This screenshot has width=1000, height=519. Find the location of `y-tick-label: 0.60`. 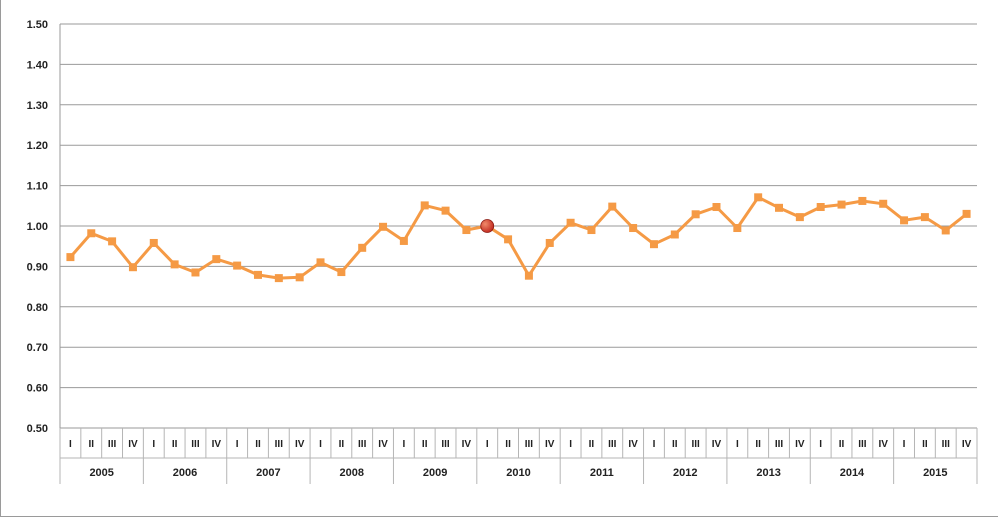

y-tick-label: 0.60 is located at coordinates (37, 389).